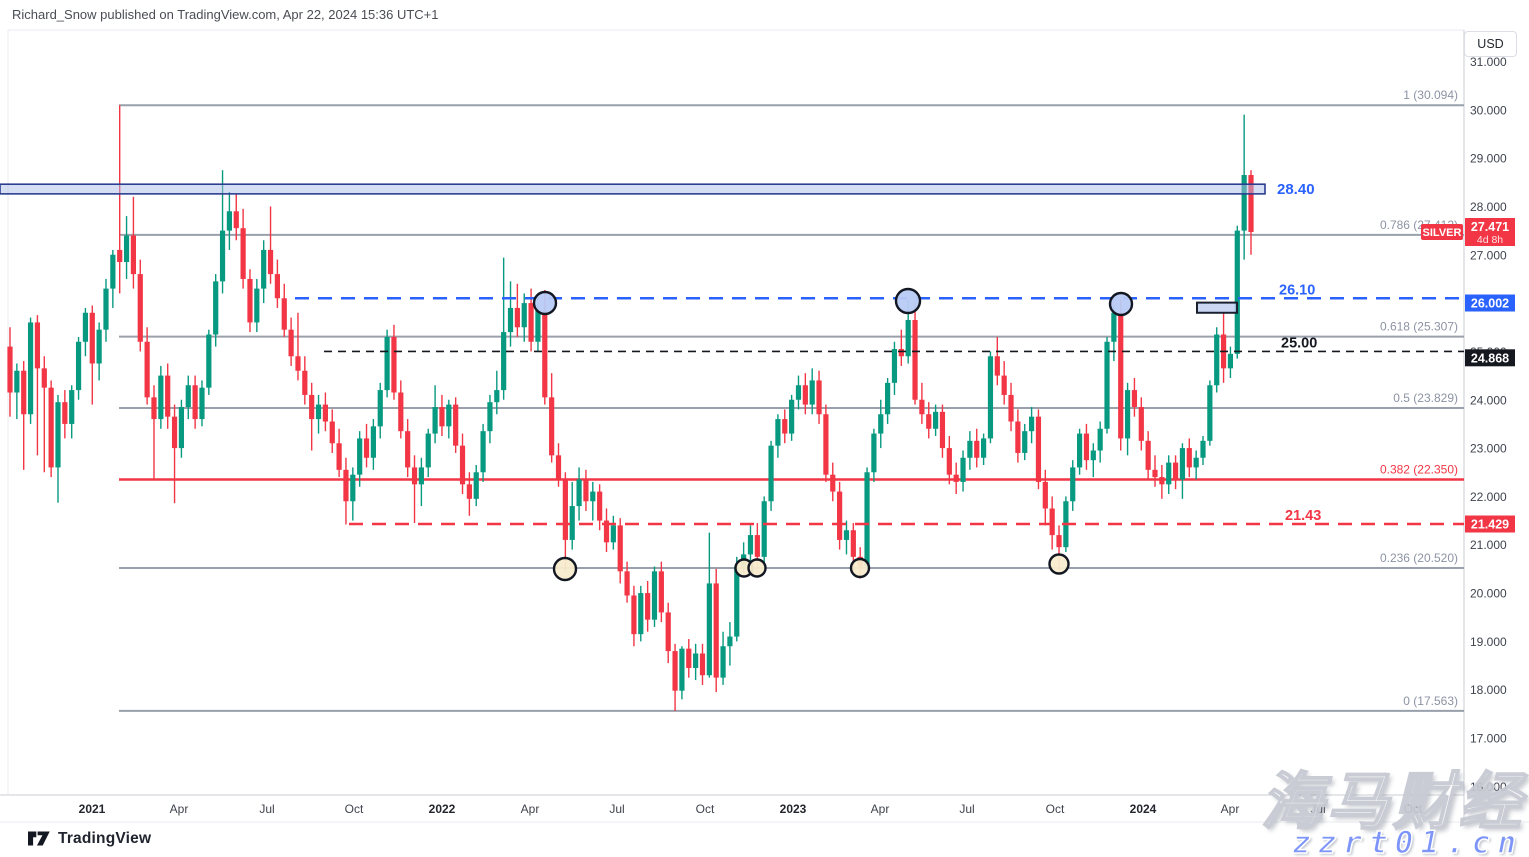  I want to click on ray-label: 25.00, so click(1299, 343).